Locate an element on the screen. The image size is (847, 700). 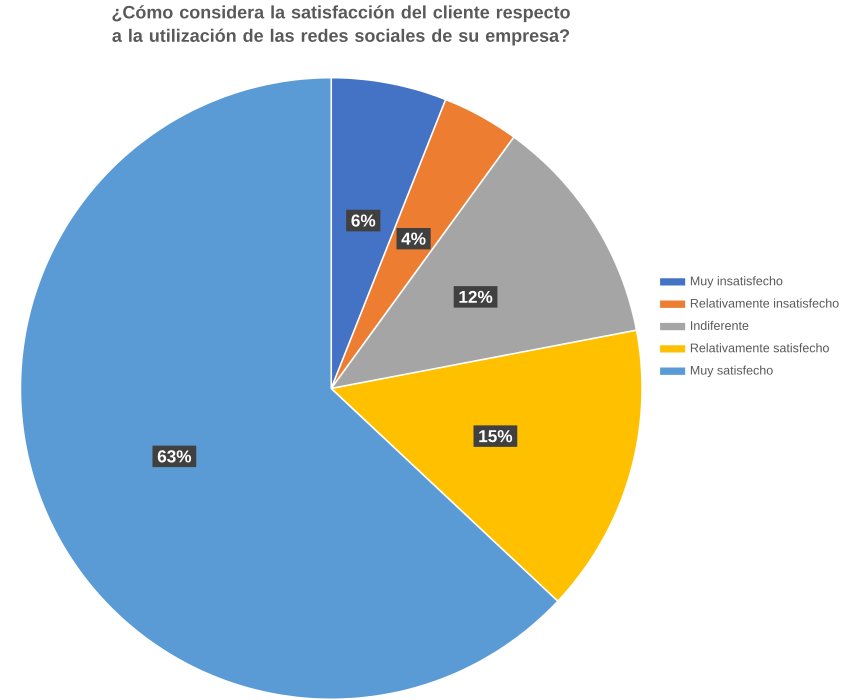
legend-label: Relativamente satisfecho is located at coordinates (759, 347).